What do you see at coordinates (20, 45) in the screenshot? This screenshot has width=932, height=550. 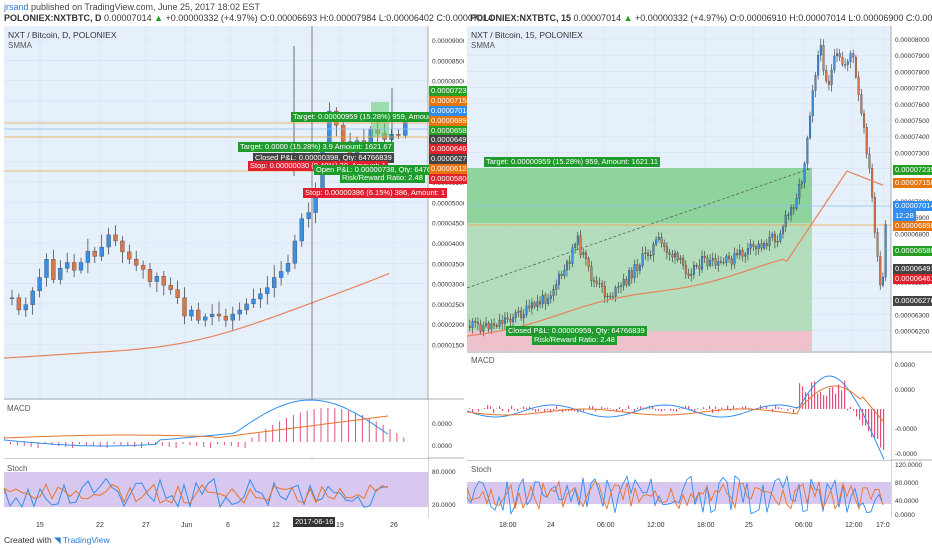 I see `left-indicator-label: SMMA` at bounding box center [20, 45].